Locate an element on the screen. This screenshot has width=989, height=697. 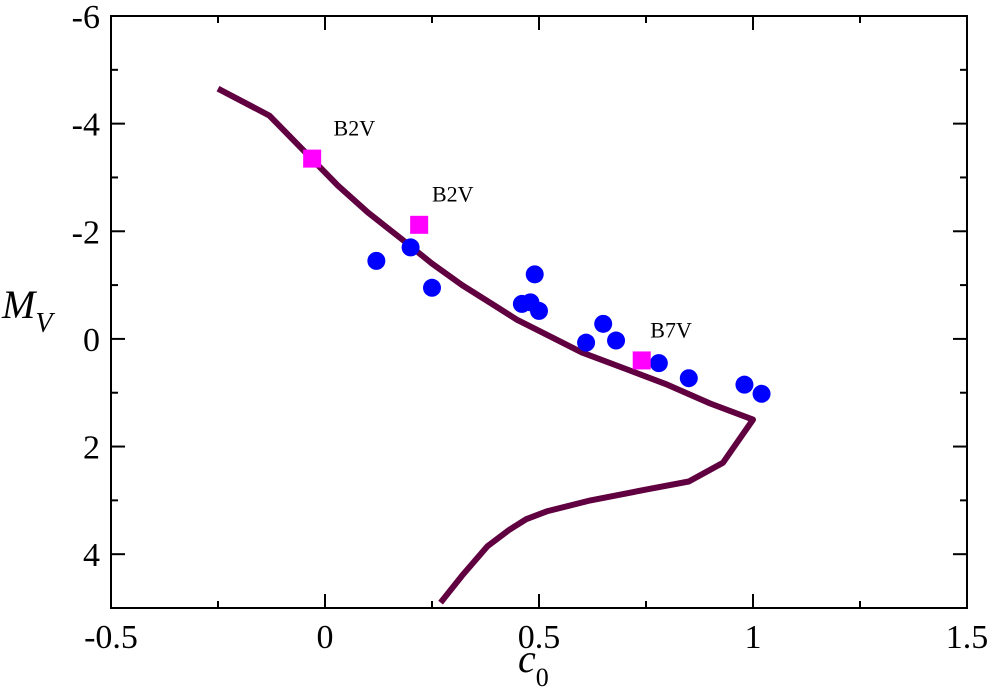
x-tick-label: 0.5 is located at coordinates (539, 637).